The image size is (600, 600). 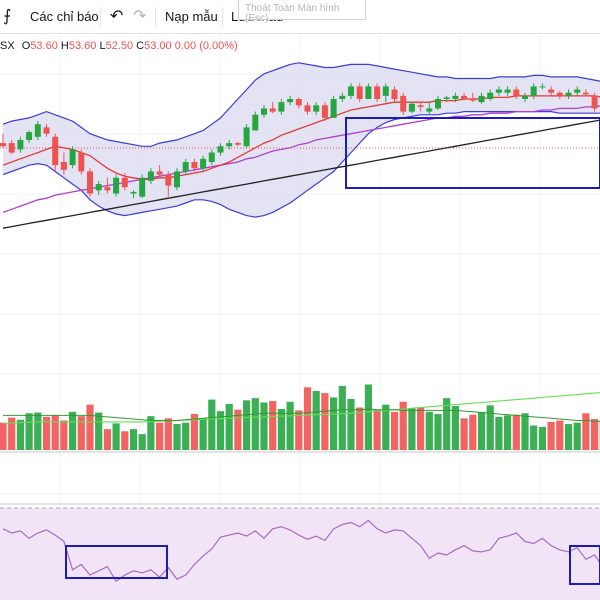 I want to click on high-label: H, so click(x=64, y=46).